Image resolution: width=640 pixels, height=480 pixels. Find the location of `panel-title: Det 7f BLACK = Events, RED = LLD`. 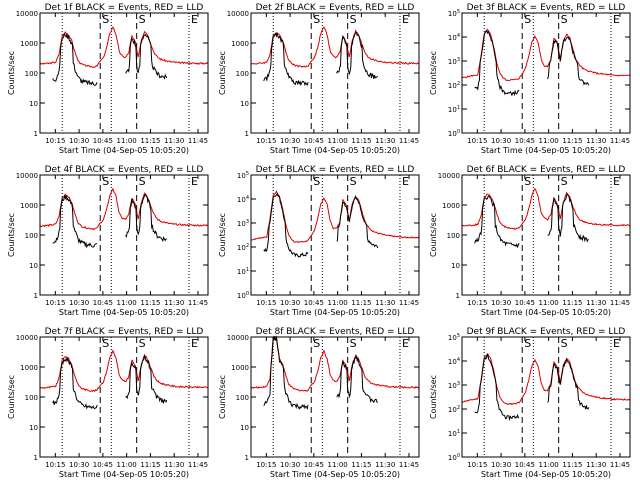

panel-title: Det 7f BLACK = Events, RED = LLD is located at coordinates (124, 332).